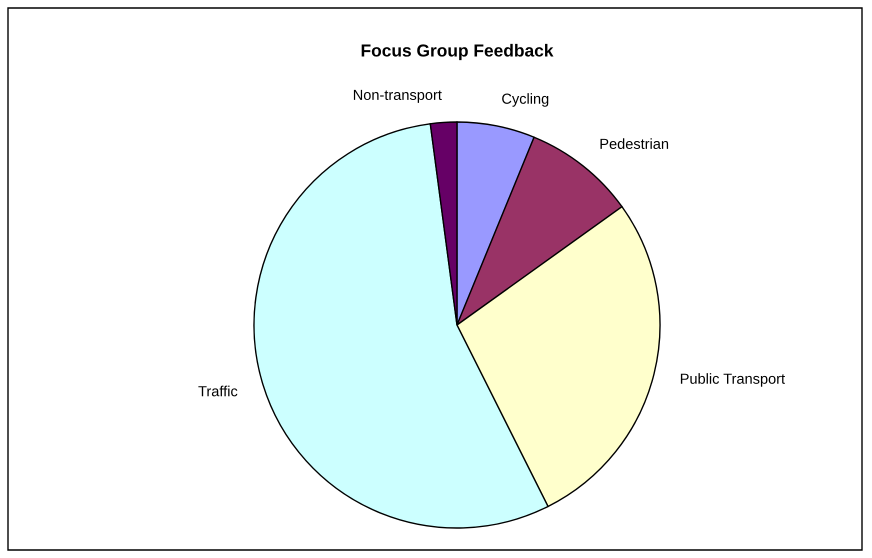 The image size is (872, 558). I want to click on slice-label: Cycling, so click(525, 100).